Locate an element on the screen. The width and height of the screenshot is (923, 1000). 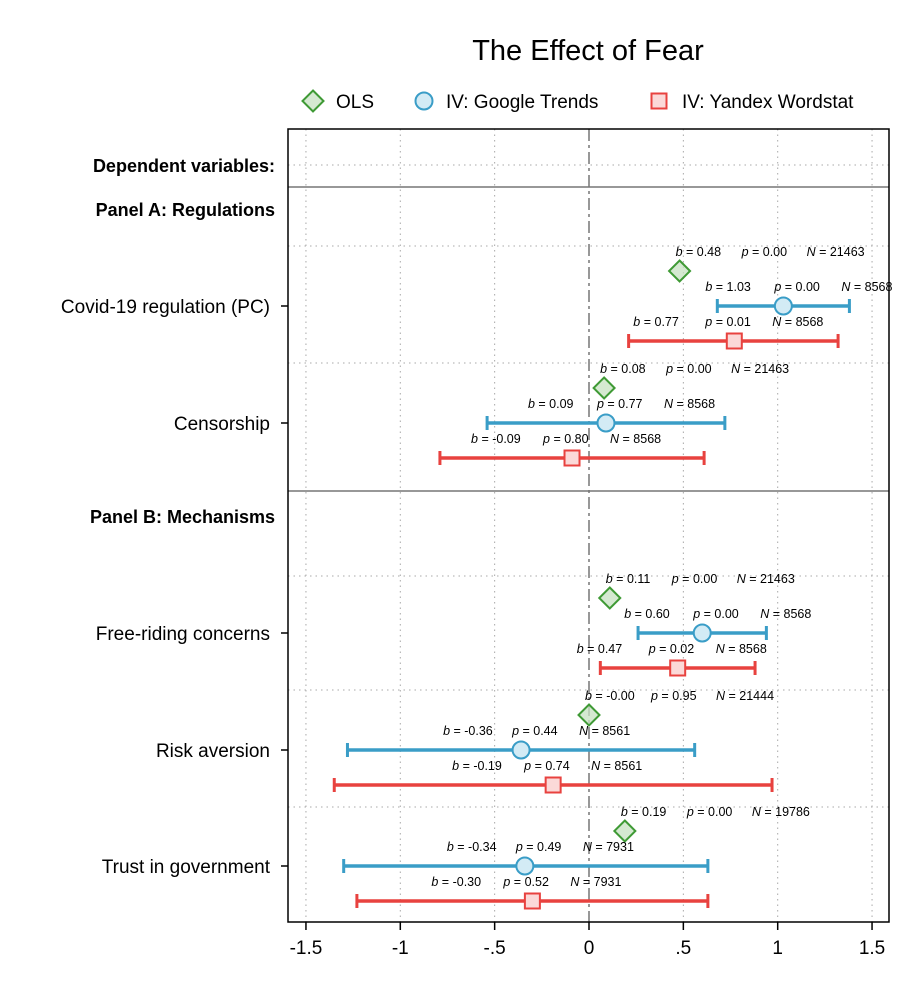
estimate-yw: b = -0.09 p = 0.80 N = 8568 is located at coordinates (572, 449).